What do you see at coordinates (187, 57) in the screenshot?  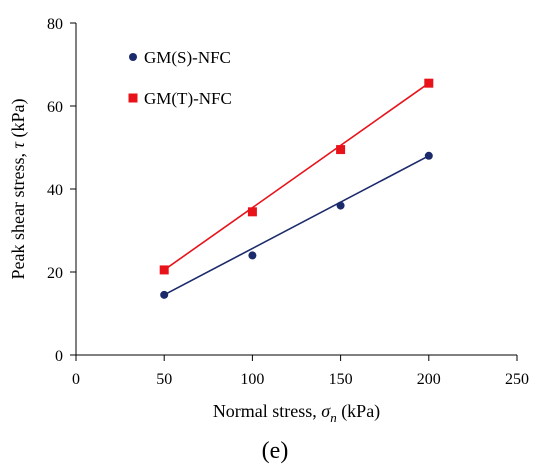 I see `legend-label: GM(S)-NFC` at bounding box center [187, 57].